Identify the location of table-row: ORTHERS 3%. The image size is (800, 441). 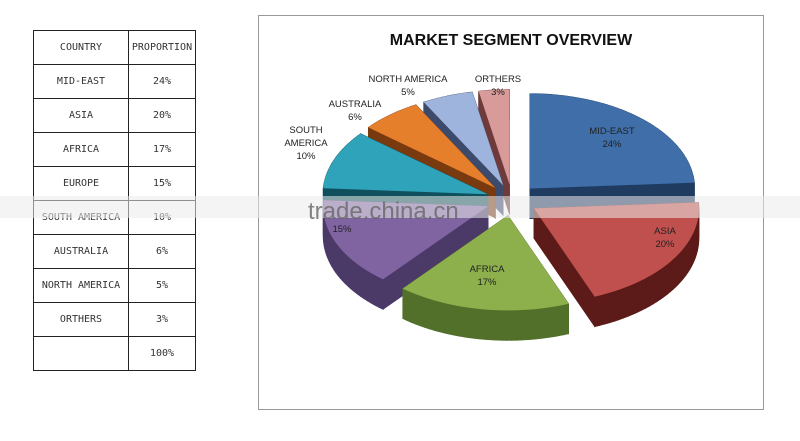
(114, 319).